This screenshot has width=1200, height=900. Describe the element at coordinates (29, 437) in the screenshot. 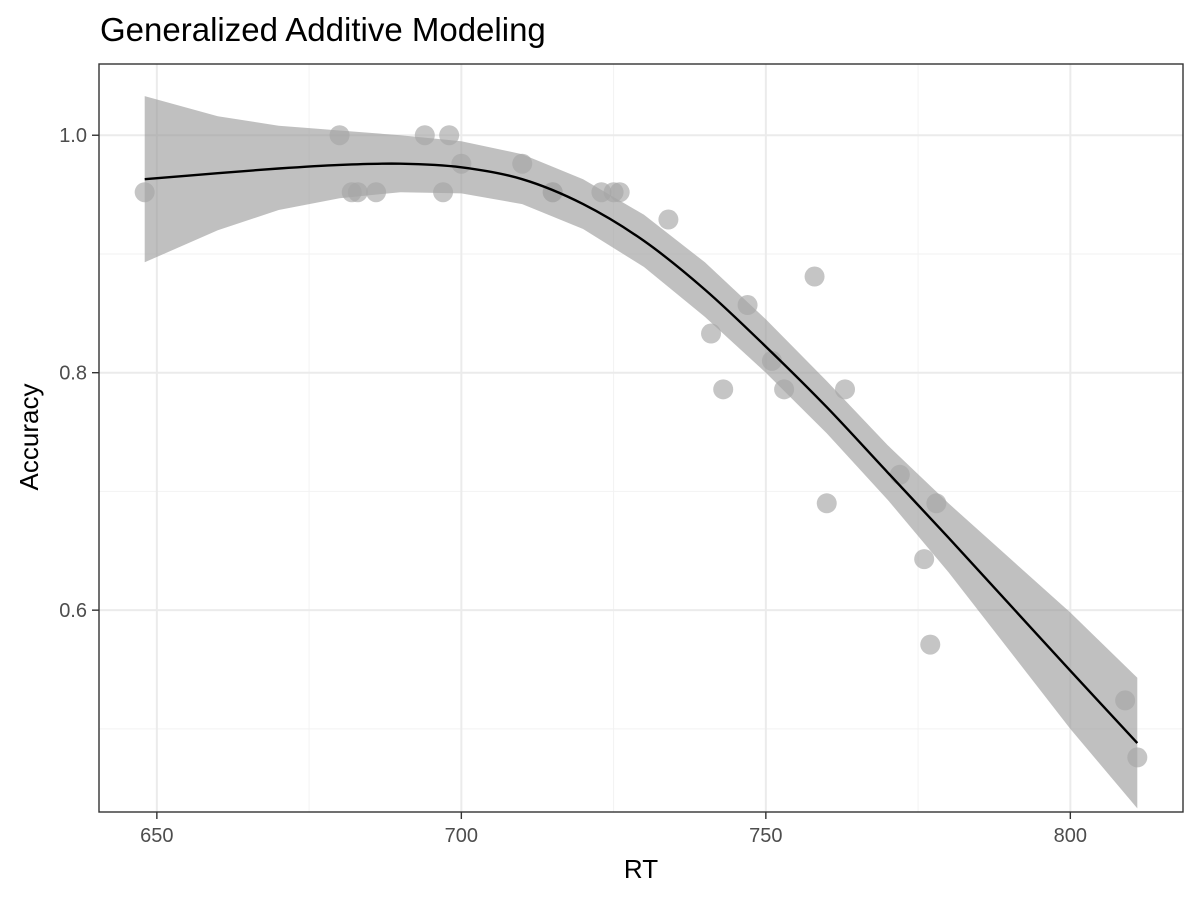

I see `y-axis-title: Accuracy` at that location.